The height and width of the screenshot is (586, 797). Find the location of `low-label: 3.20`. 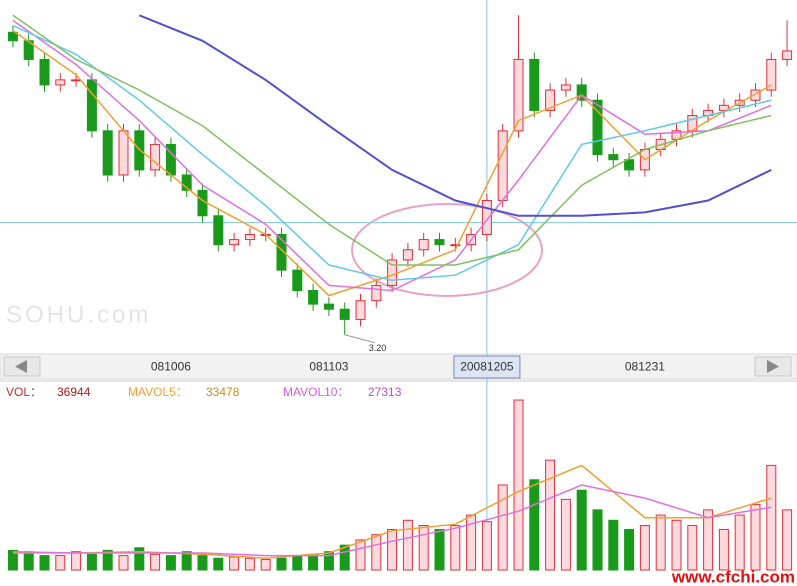

low-label: 3.20 is located at coordinates (378, 348).